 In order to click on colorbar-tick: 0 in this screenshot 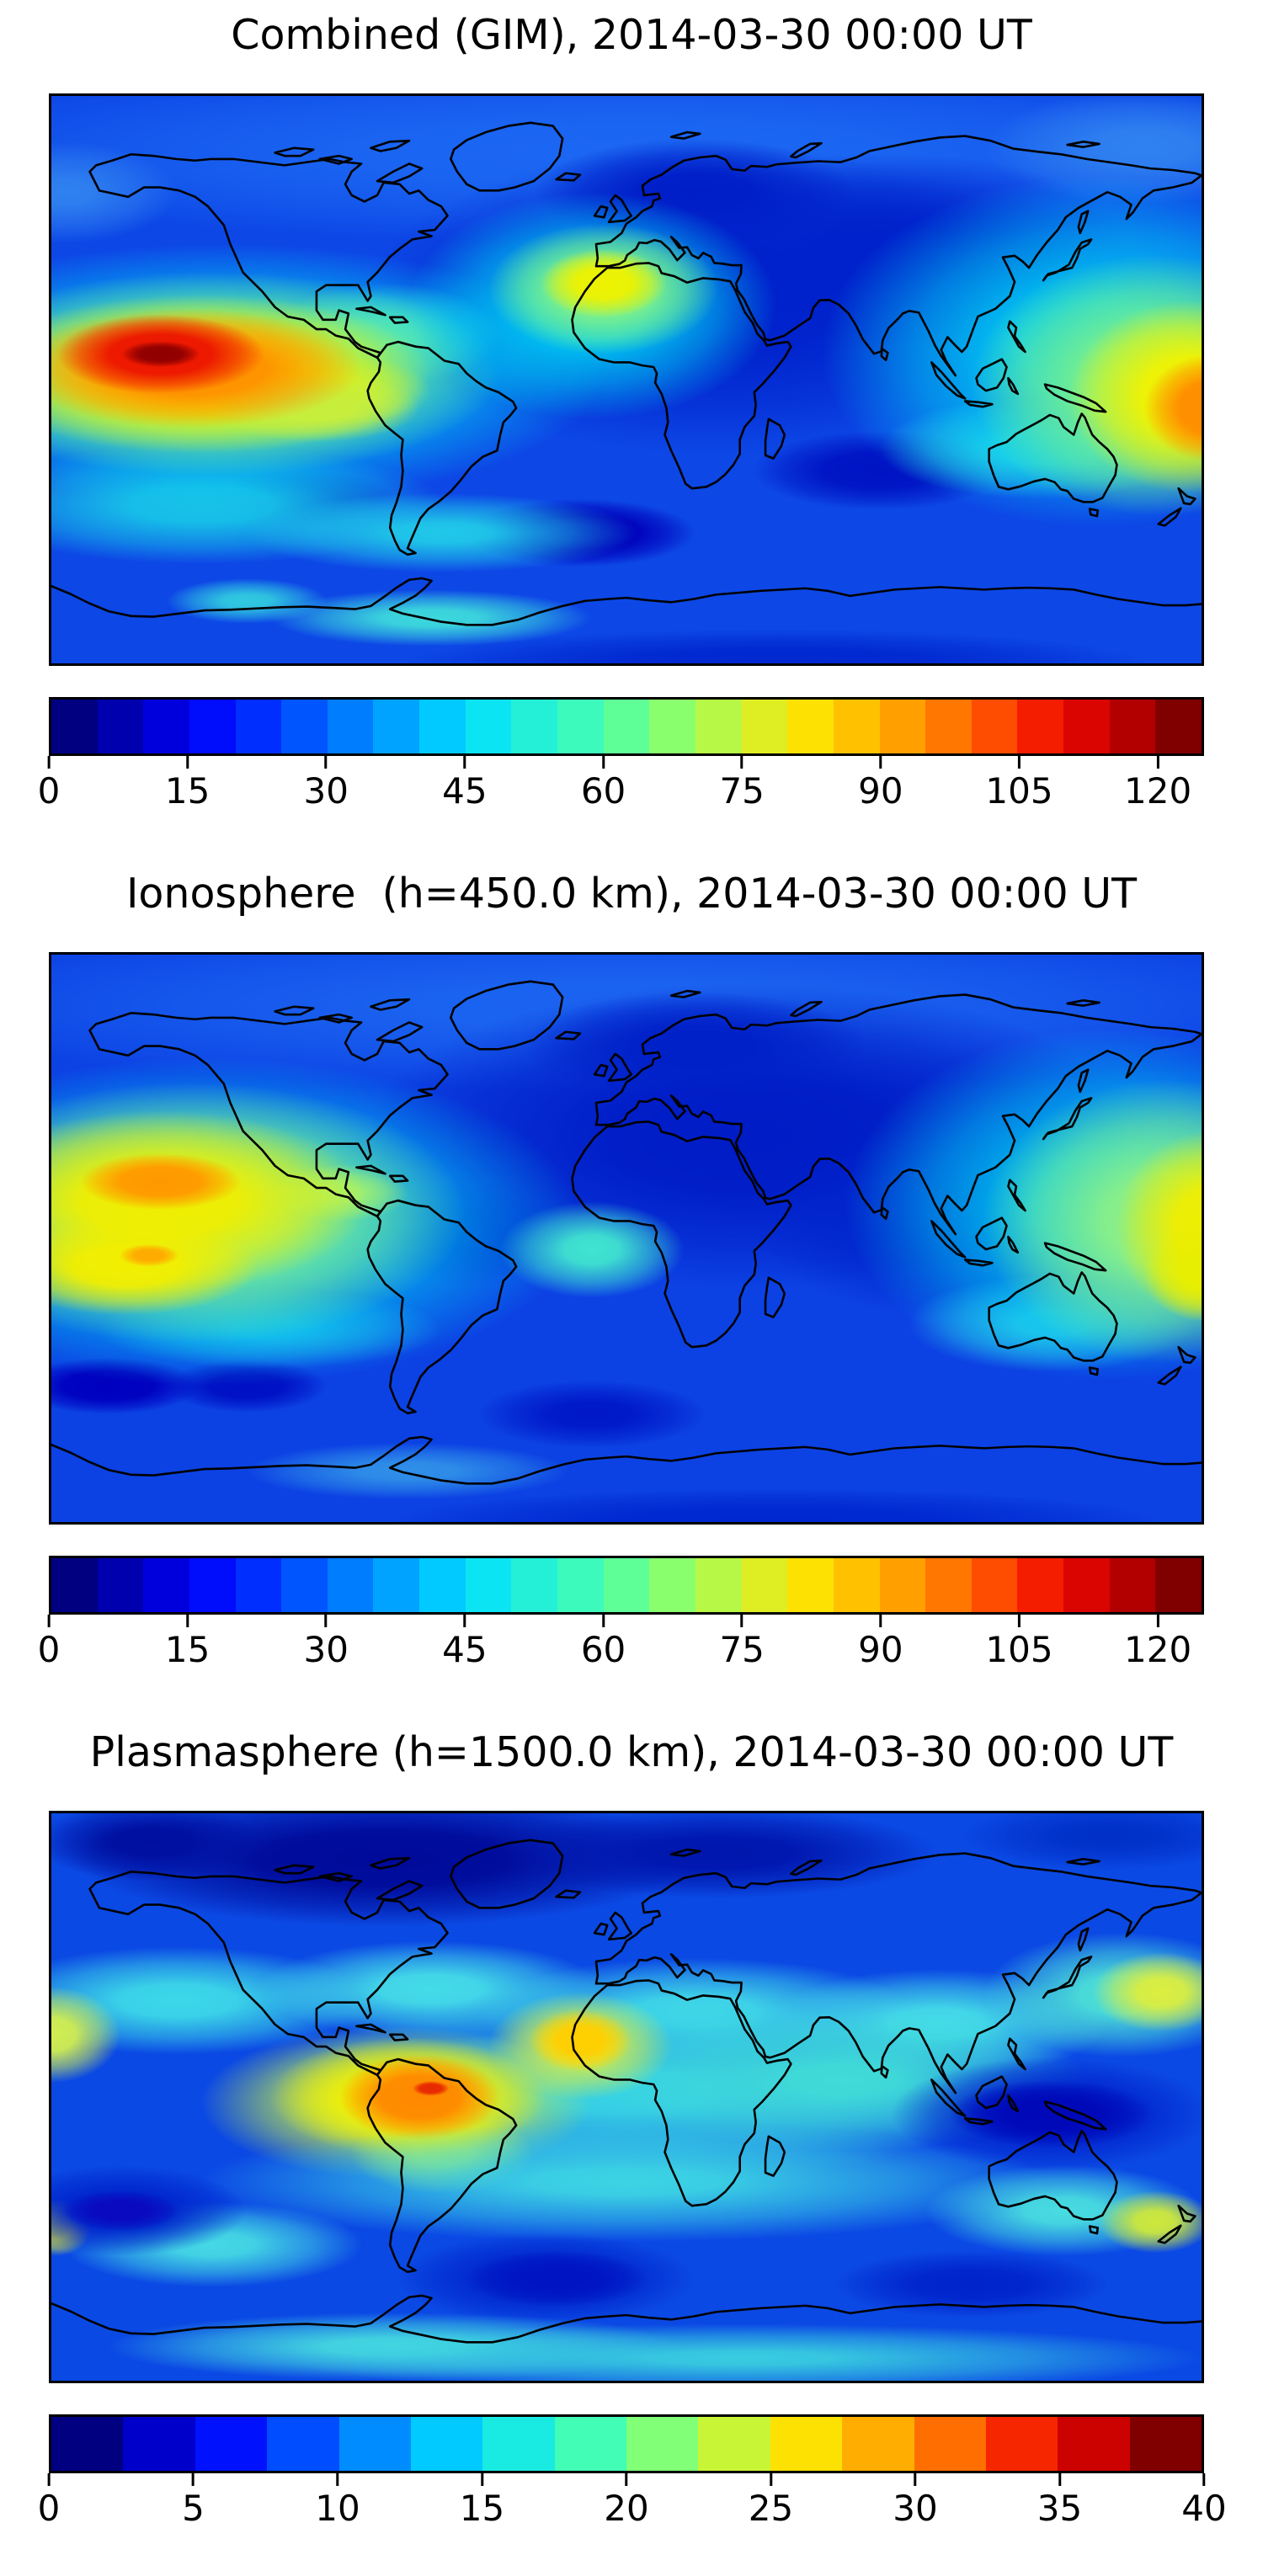, I will do `click(49, 784)`.